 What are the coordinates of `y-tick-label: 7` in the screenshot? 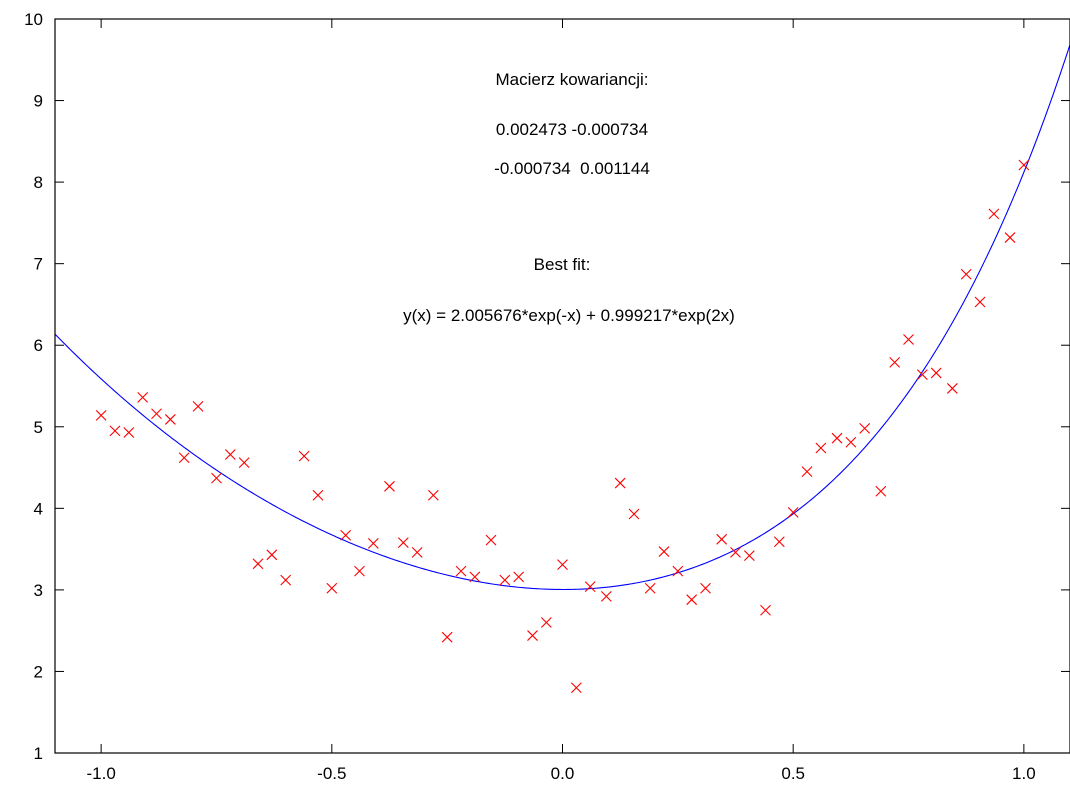 It's located at (38, 264).